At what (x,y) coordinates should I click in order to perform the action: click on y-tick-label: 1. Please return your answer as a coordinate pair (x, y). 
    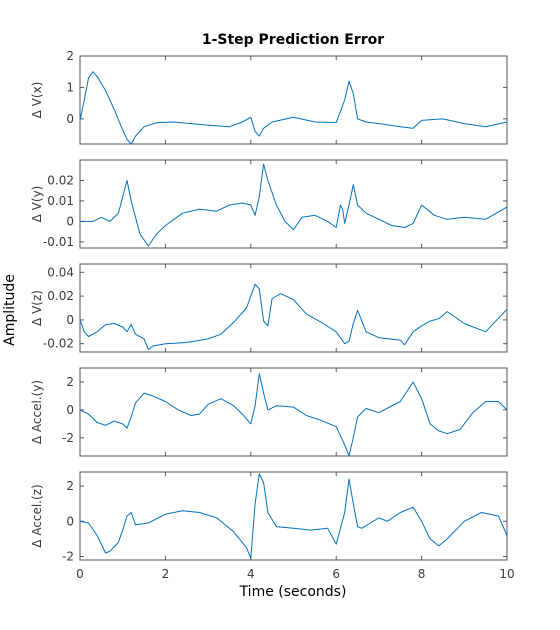
    Looking at the image, I should click on (70, 87).